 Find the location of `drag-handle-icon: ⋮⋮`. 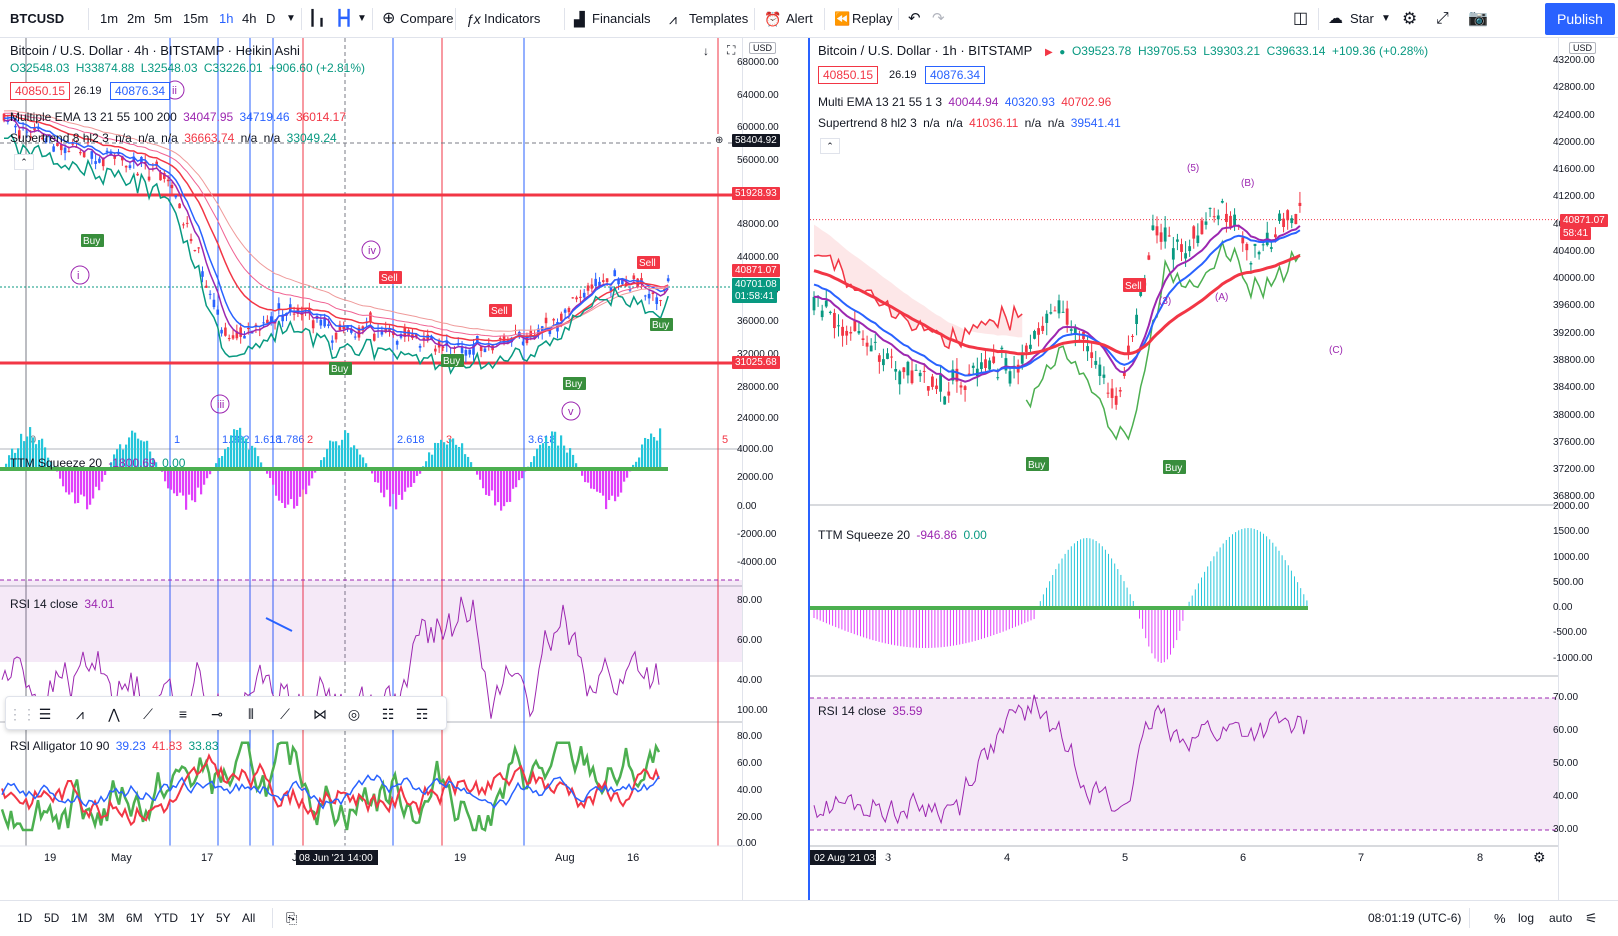

drag-handle-icon: ⋮⋮ is located at coordinates (19, 714).